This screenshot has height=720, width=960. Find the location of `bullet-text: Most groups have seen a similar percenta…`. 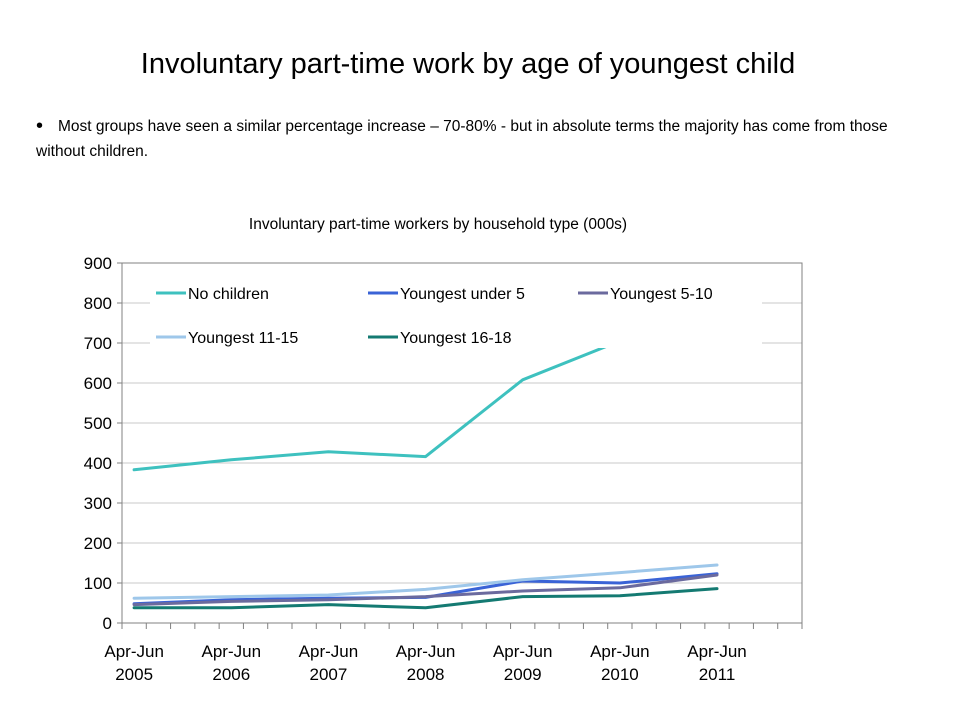

bullet-text: Most groups have seen a similar percenta… is located at coordinates (462, 139).